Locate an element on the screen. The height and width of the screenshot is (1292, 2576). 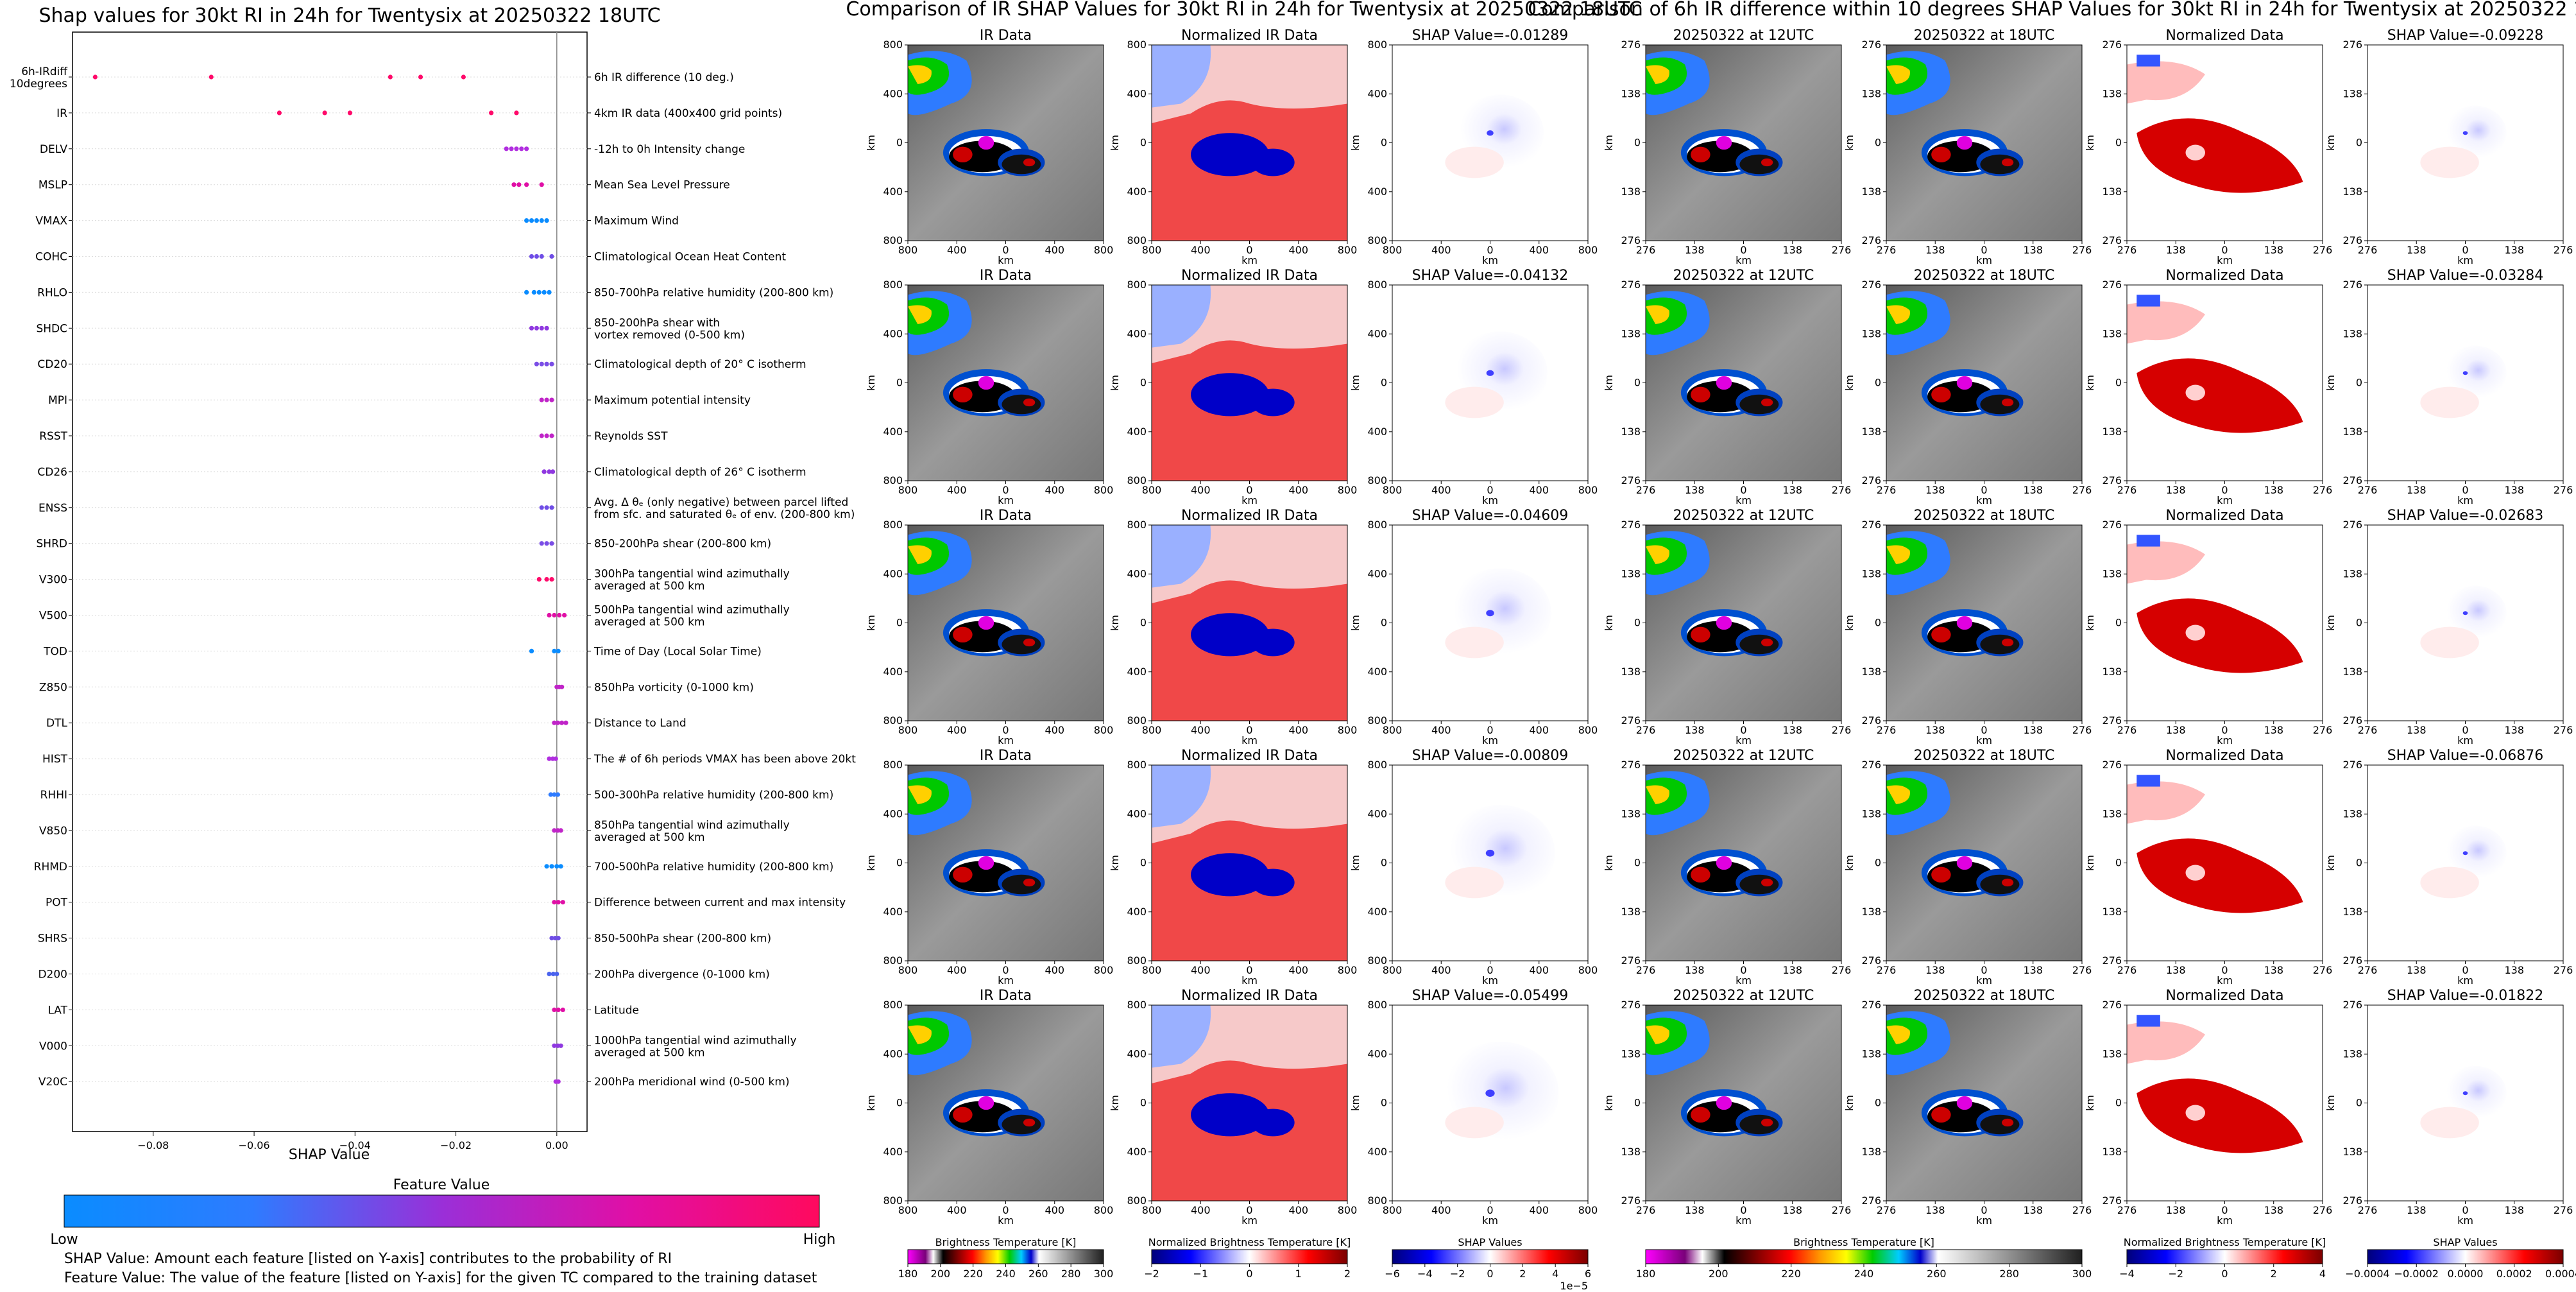
feature-description: Climatological depth of 20° C isotherm is located at coordinates (700, 365).